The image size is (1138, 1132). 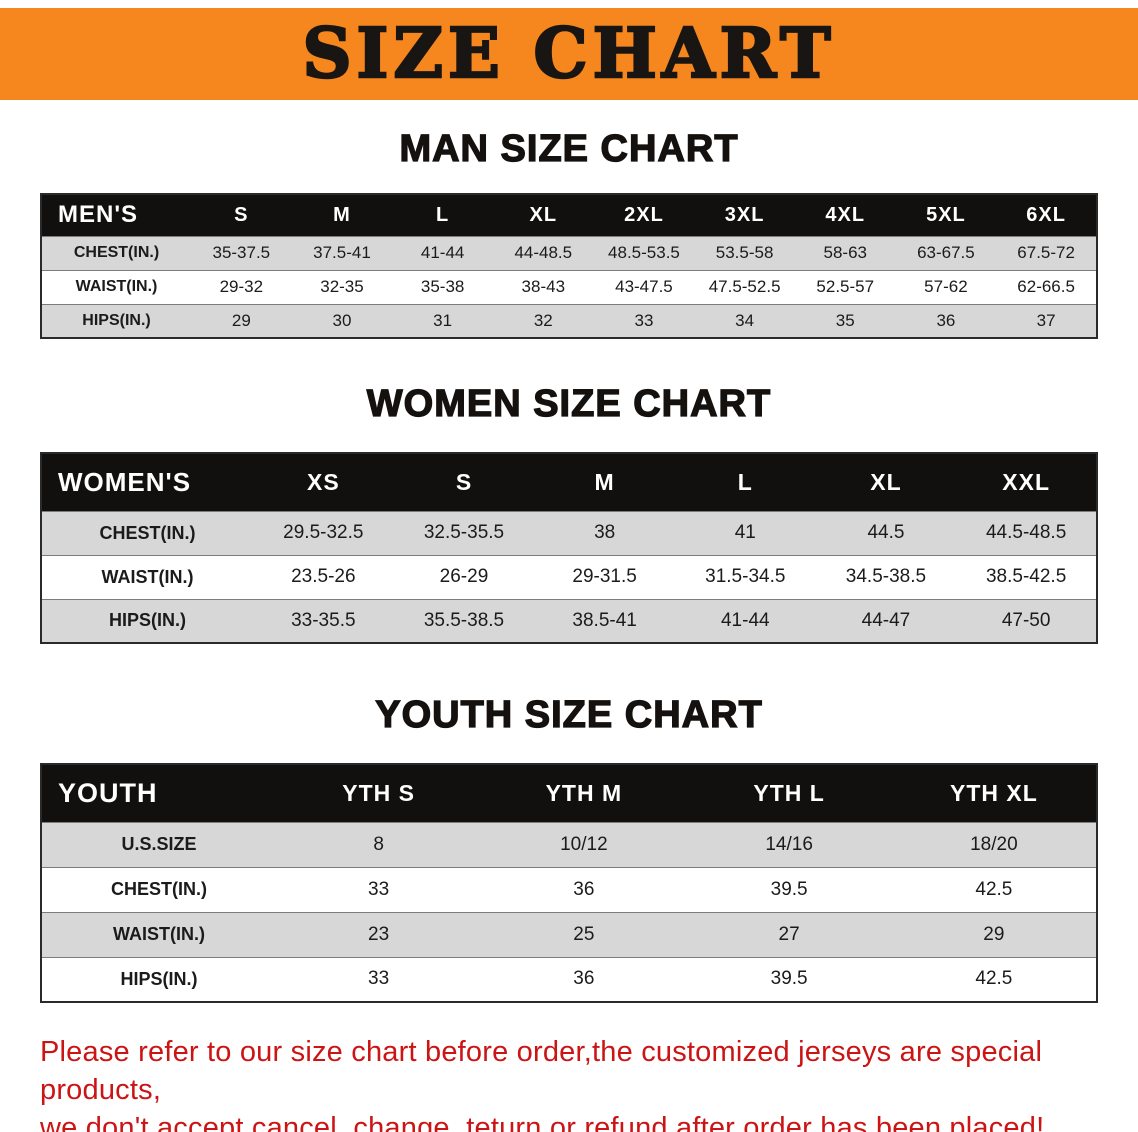 What do you see at coordinates (543, 286) in the screenshot?
I see `size-value: 38-43` at bounding box center [543, 286].